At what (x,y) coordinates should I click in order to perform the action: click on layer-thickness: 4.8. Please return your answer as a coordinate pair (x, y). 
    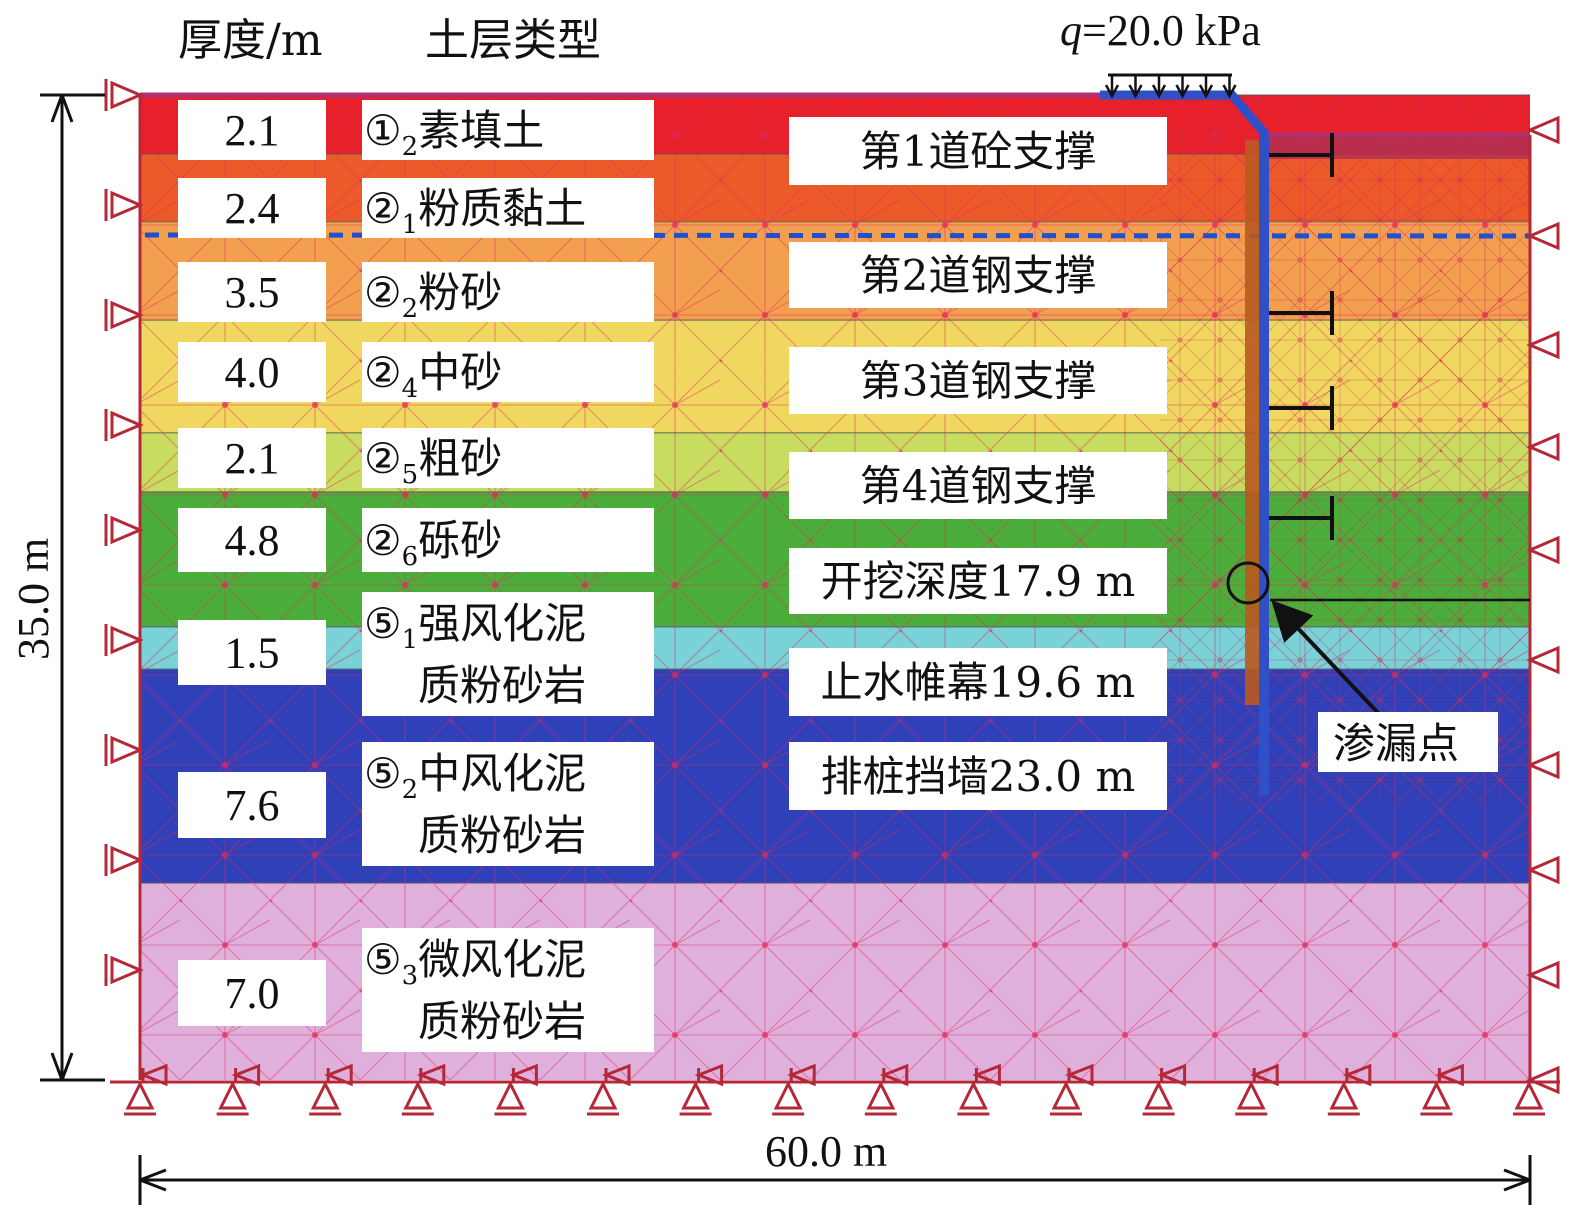
    Looking at the image, I should click on (252, 540).